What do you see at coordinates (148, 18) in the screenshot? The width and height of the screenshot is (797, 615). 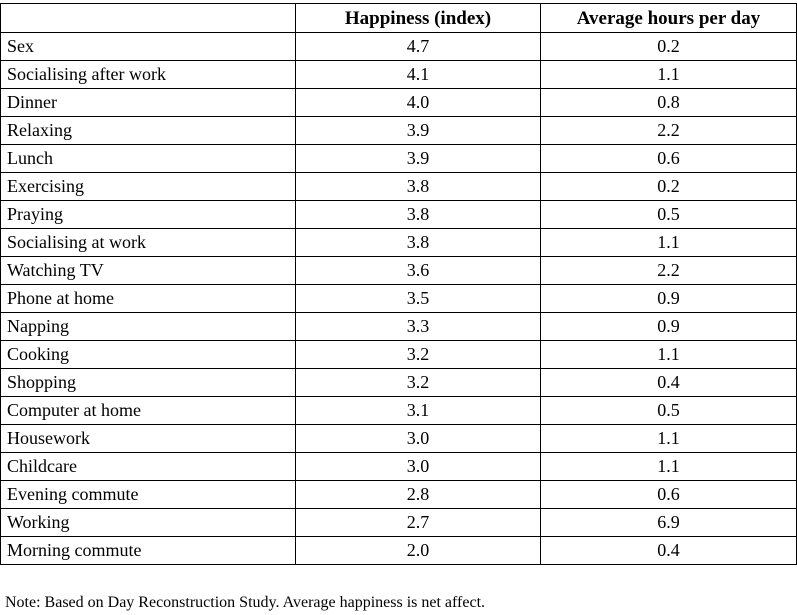 I see `column-header-activity` at bounding box center [148, 18].